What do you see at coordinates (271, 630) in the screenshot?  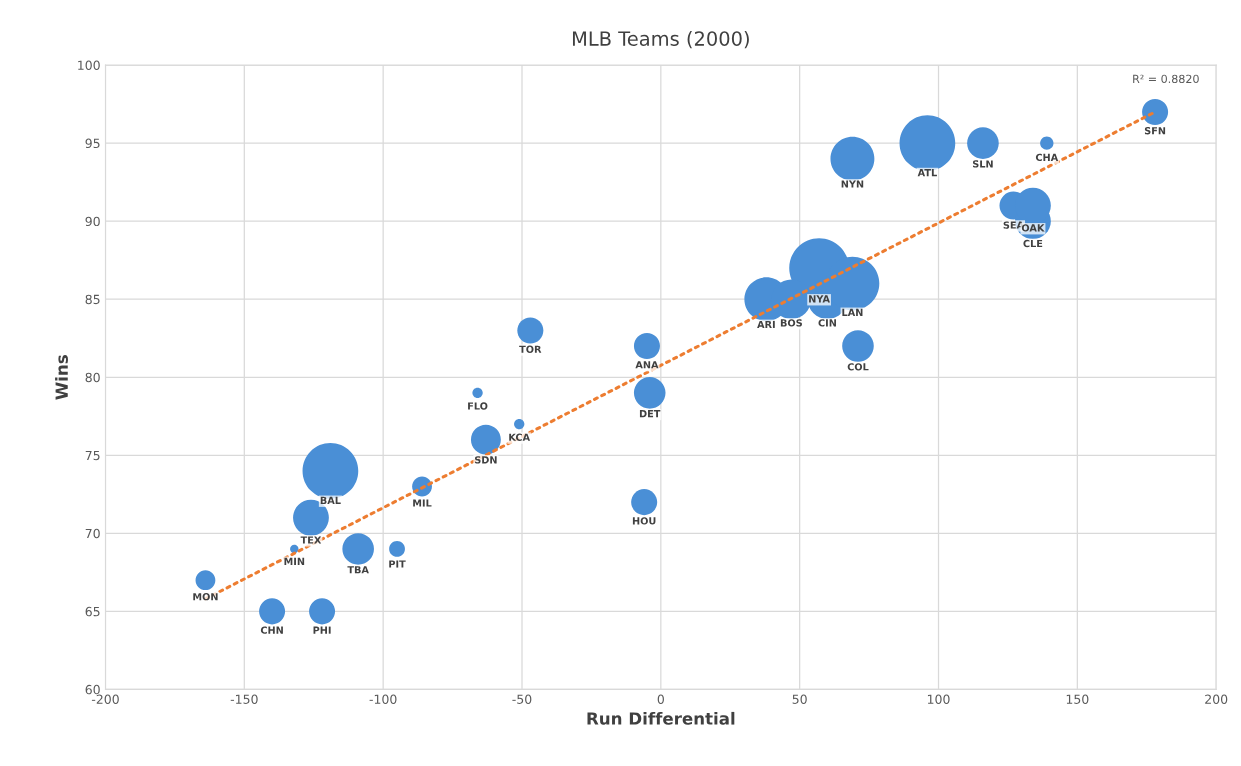 I see `annotation: CHN` at bounding box center [271, 630].